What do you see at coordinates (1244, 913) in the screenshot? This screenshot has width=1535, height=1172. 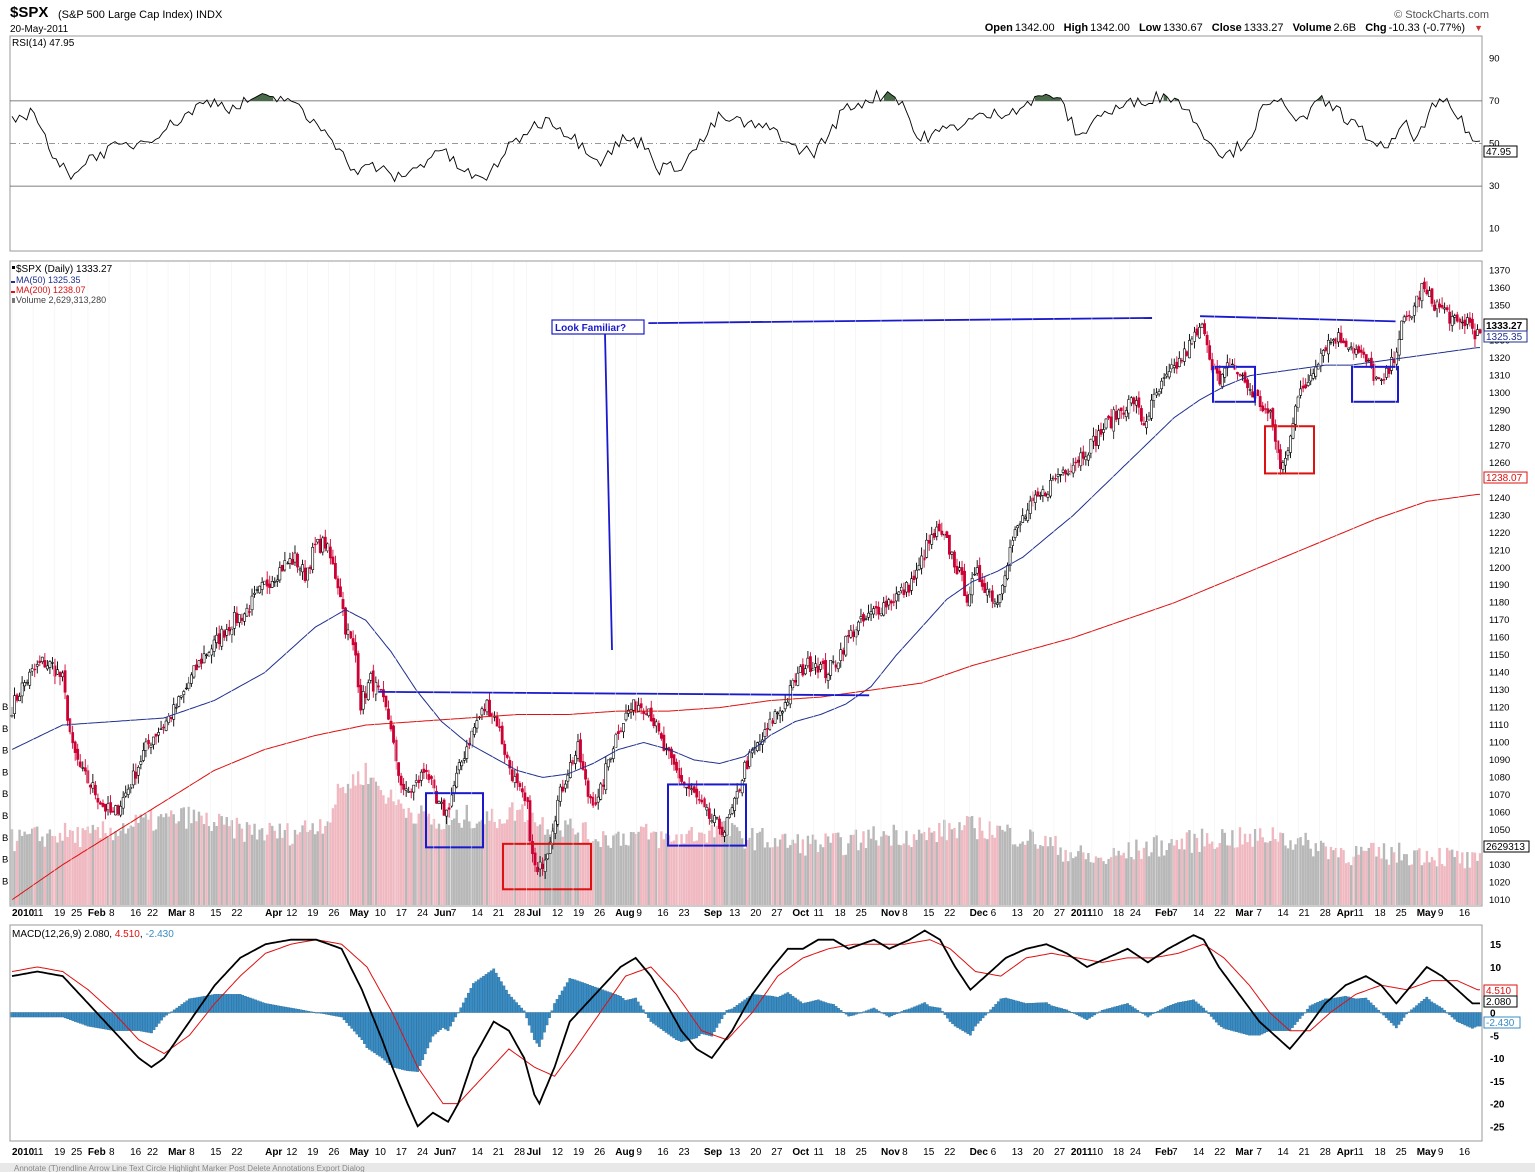 I see `date-tick-Mar: Mar` at bounding box center [1244, 913].